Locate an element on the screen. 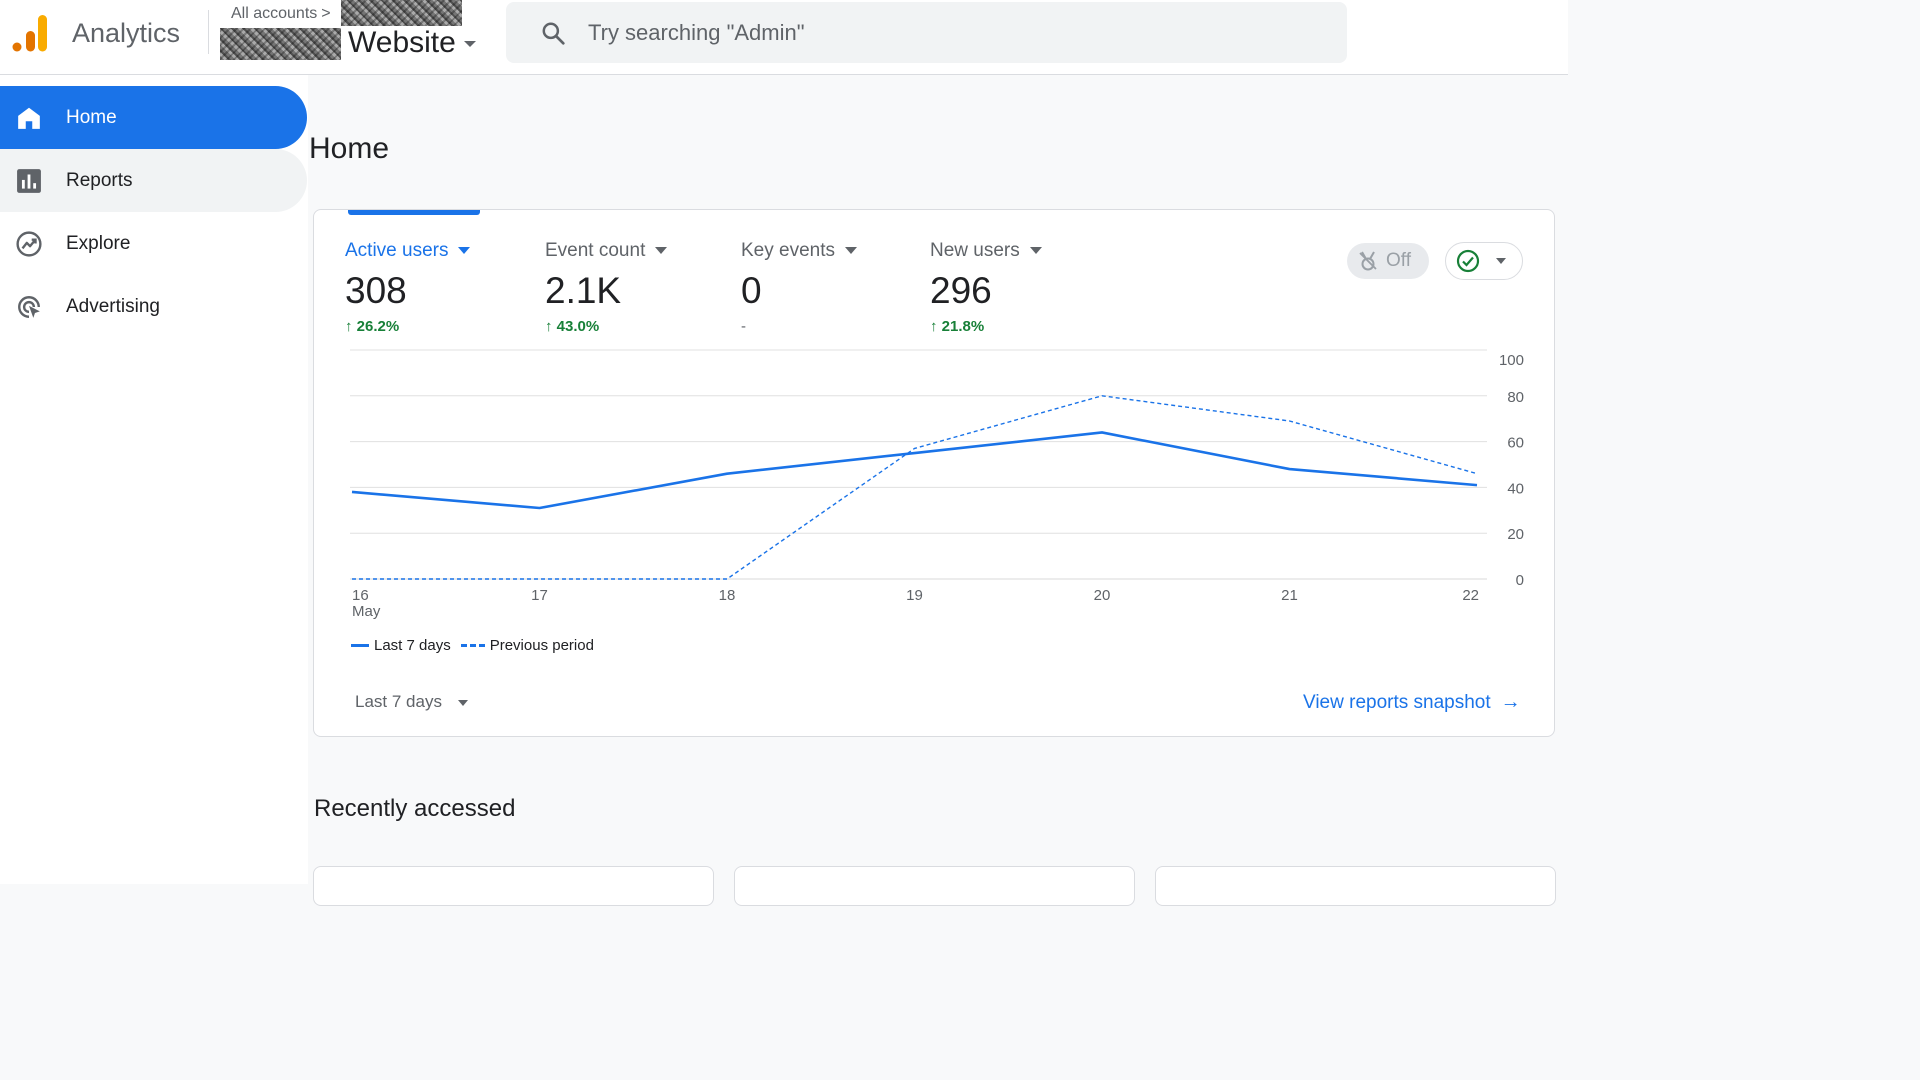  metric-label: Active users is located at coordinates (408, 251).